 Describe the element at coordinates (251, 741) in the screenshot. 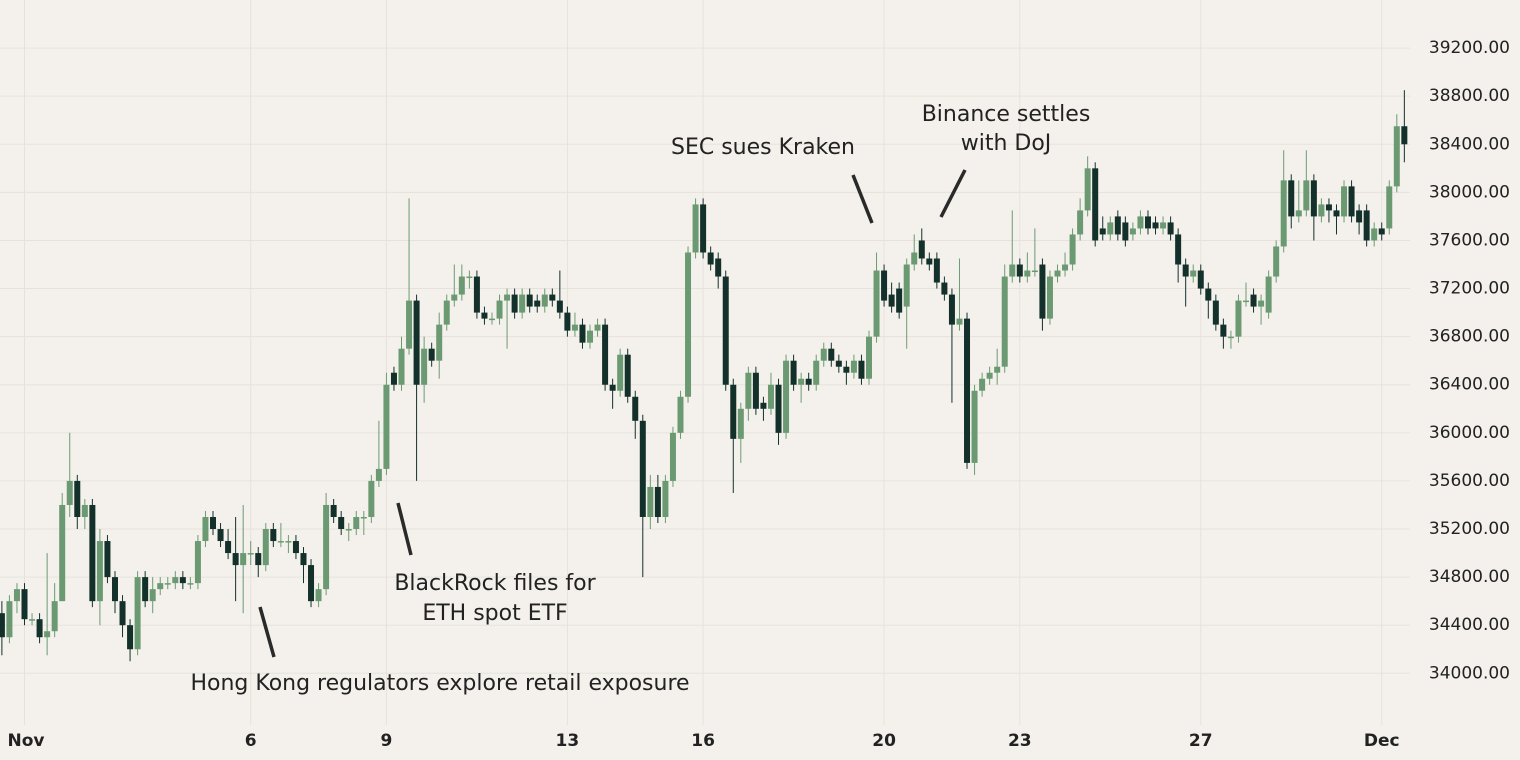

I see `x-tick-label: 6` at that location.